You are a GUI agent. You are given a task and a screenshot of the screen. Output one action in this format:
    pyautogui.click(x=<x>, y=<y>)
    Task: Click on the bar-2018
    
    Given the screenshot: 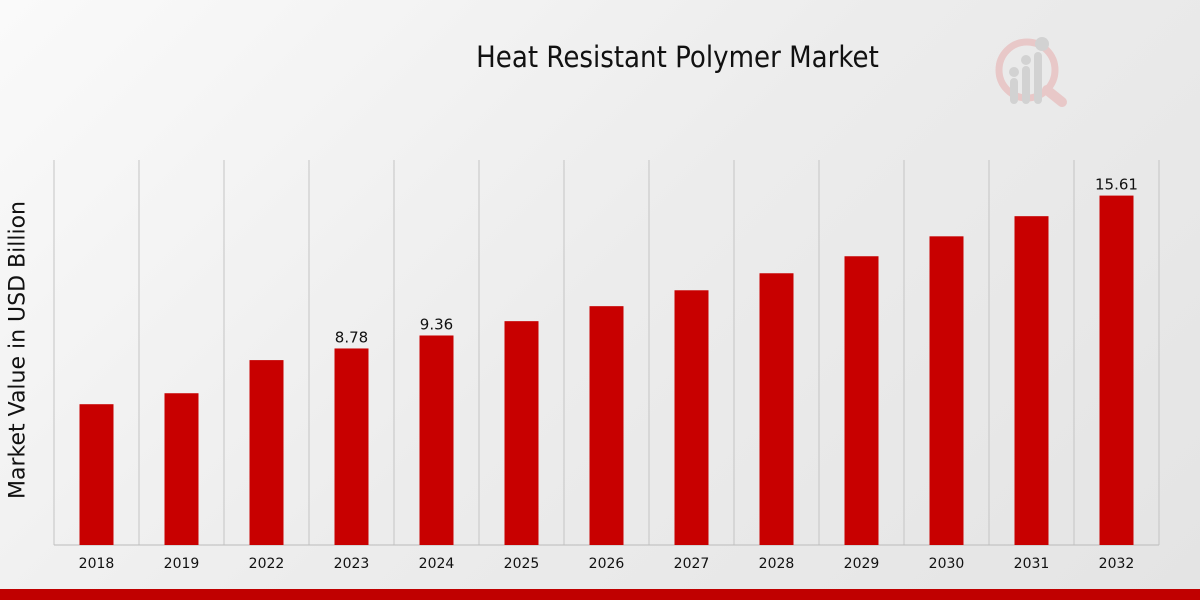 What is the action you would take?
    pyautogui.click(x=96, y=474)
    